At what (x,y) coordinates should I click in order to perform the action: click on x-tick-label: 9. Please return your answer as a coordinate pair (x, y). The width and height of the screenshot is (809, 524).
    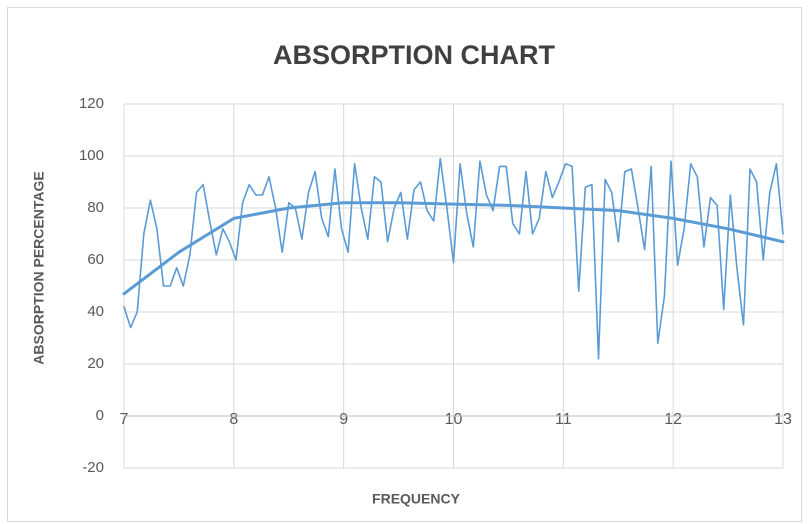
    Looking at the image, I should click on (343, 419).